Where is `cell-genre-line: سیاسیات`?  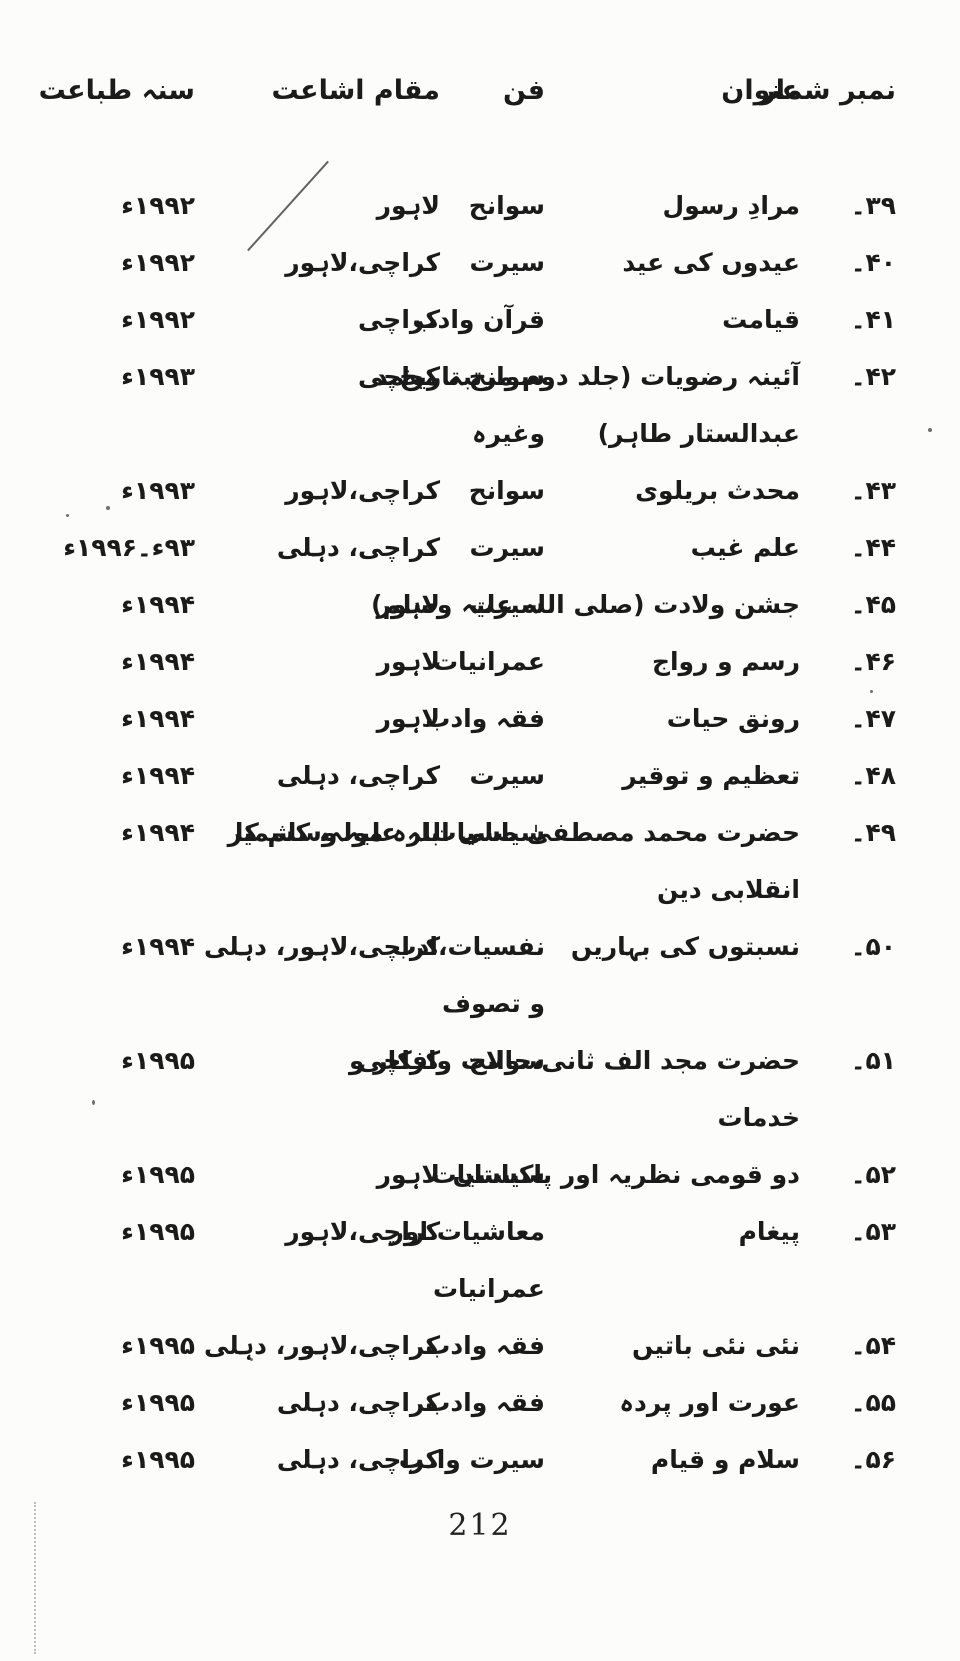
cell-genre-line: سیاسیات is located at coordinates (488, 832).